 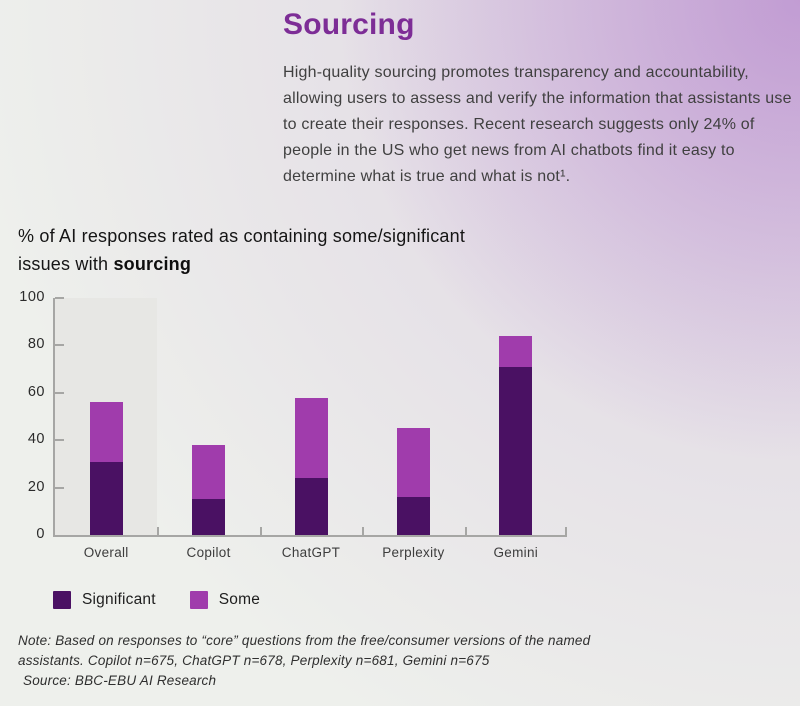 I want to click on legend-label: Some, so click(x=239, y=599).